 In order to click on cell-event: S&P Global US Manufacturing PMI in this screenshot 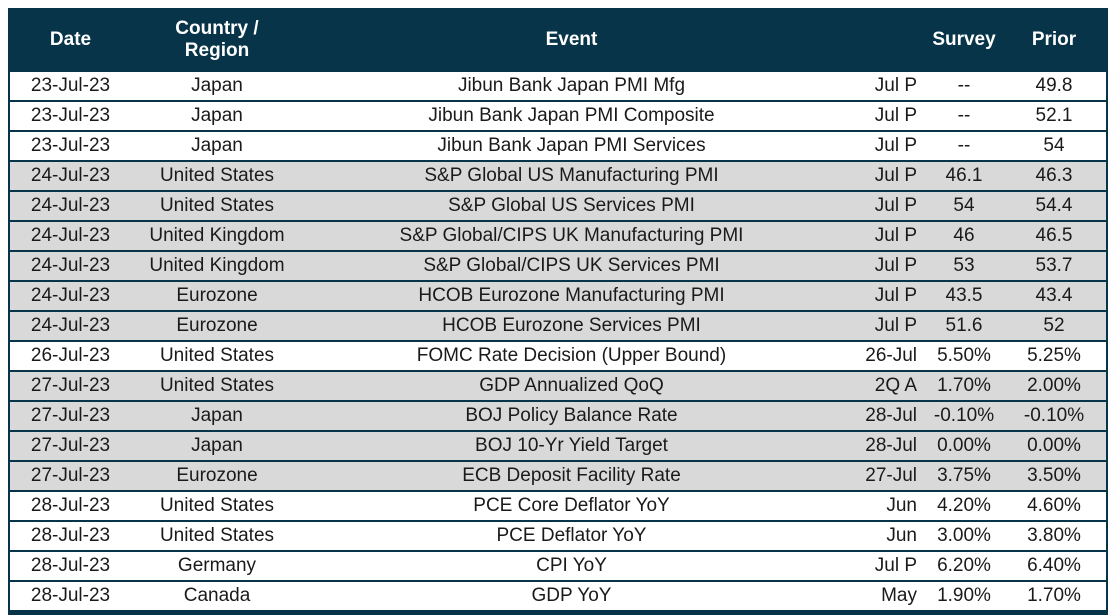, I will do `click(571, 176)`.